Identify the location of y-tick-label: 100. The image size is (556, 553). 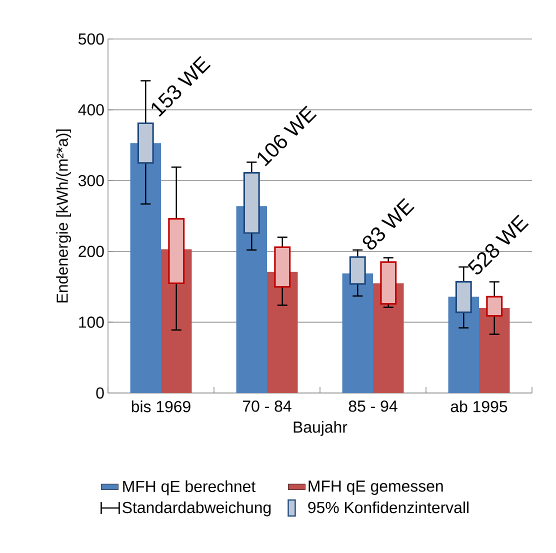
(91, 322).